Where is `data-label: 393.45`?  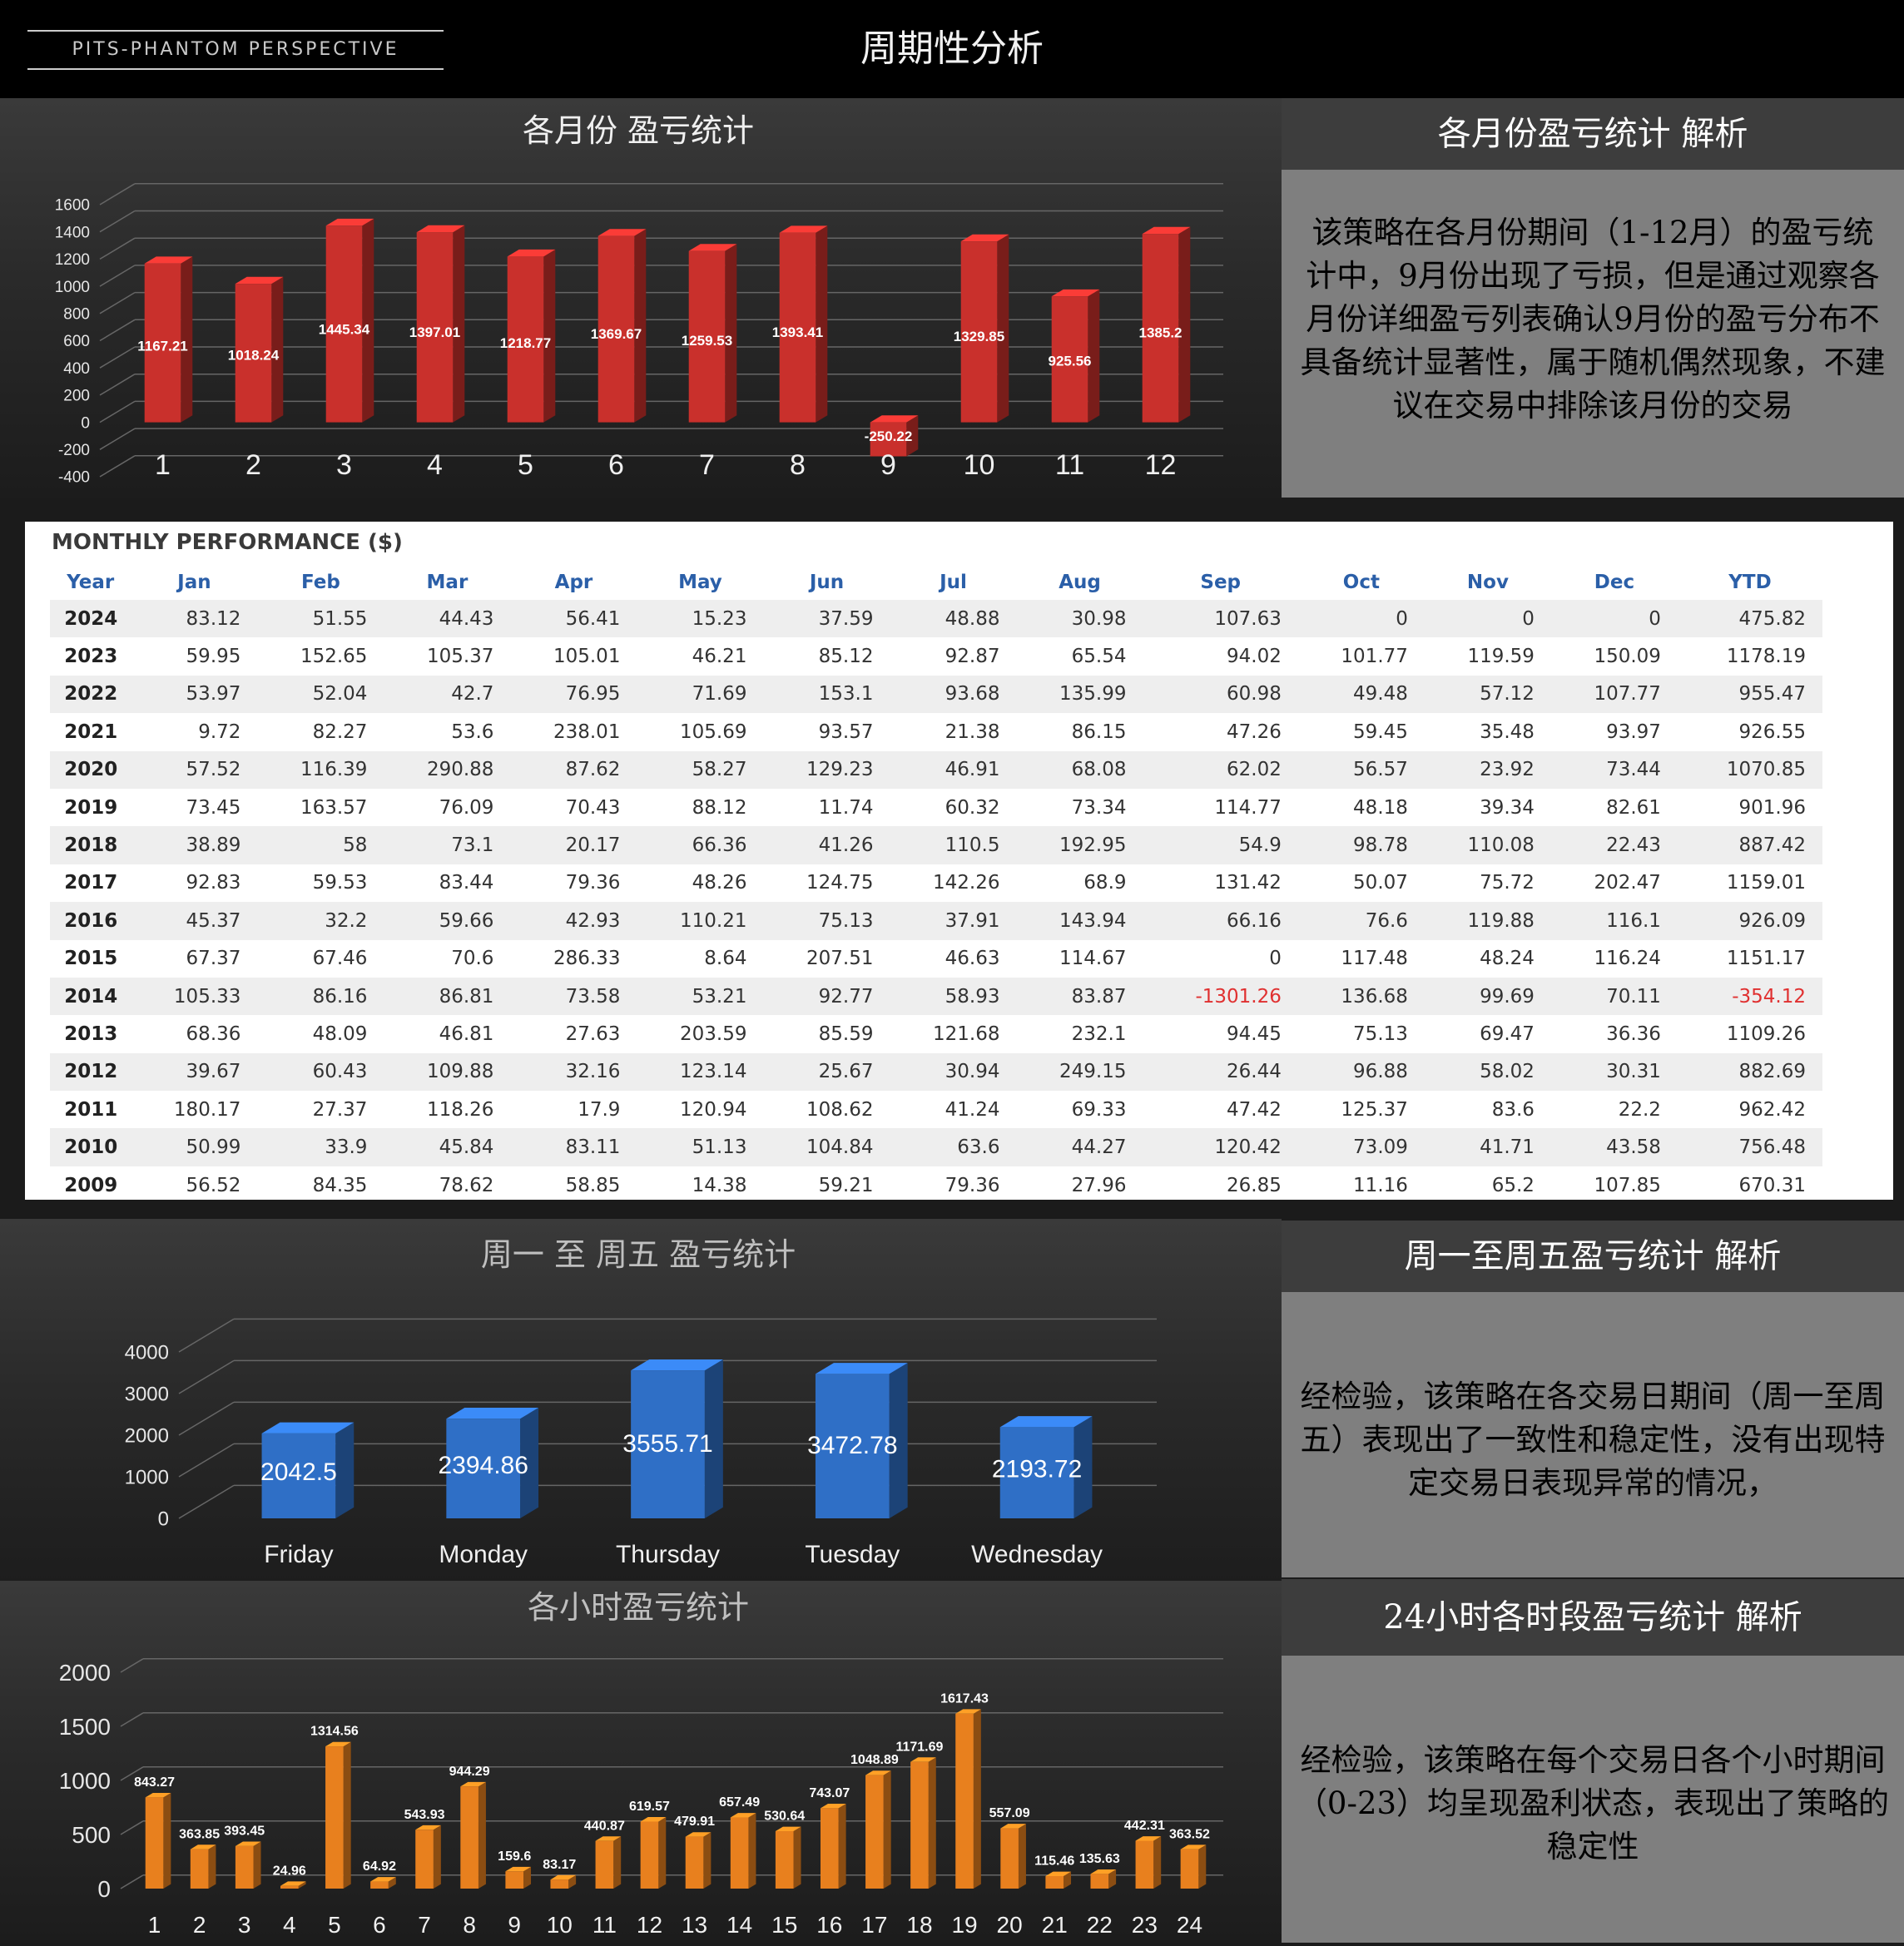
data-label: 393.45 is located at coordinates (244, 1831).